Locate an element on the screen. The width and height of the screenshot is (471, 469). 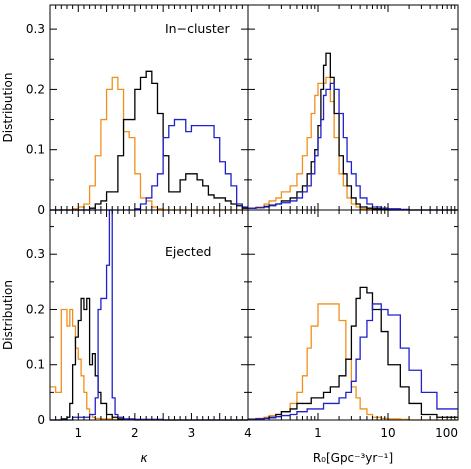
x-axis-label: R₀[Gpc⁻³yr⁻¹] is located at coordinates (353, 458).